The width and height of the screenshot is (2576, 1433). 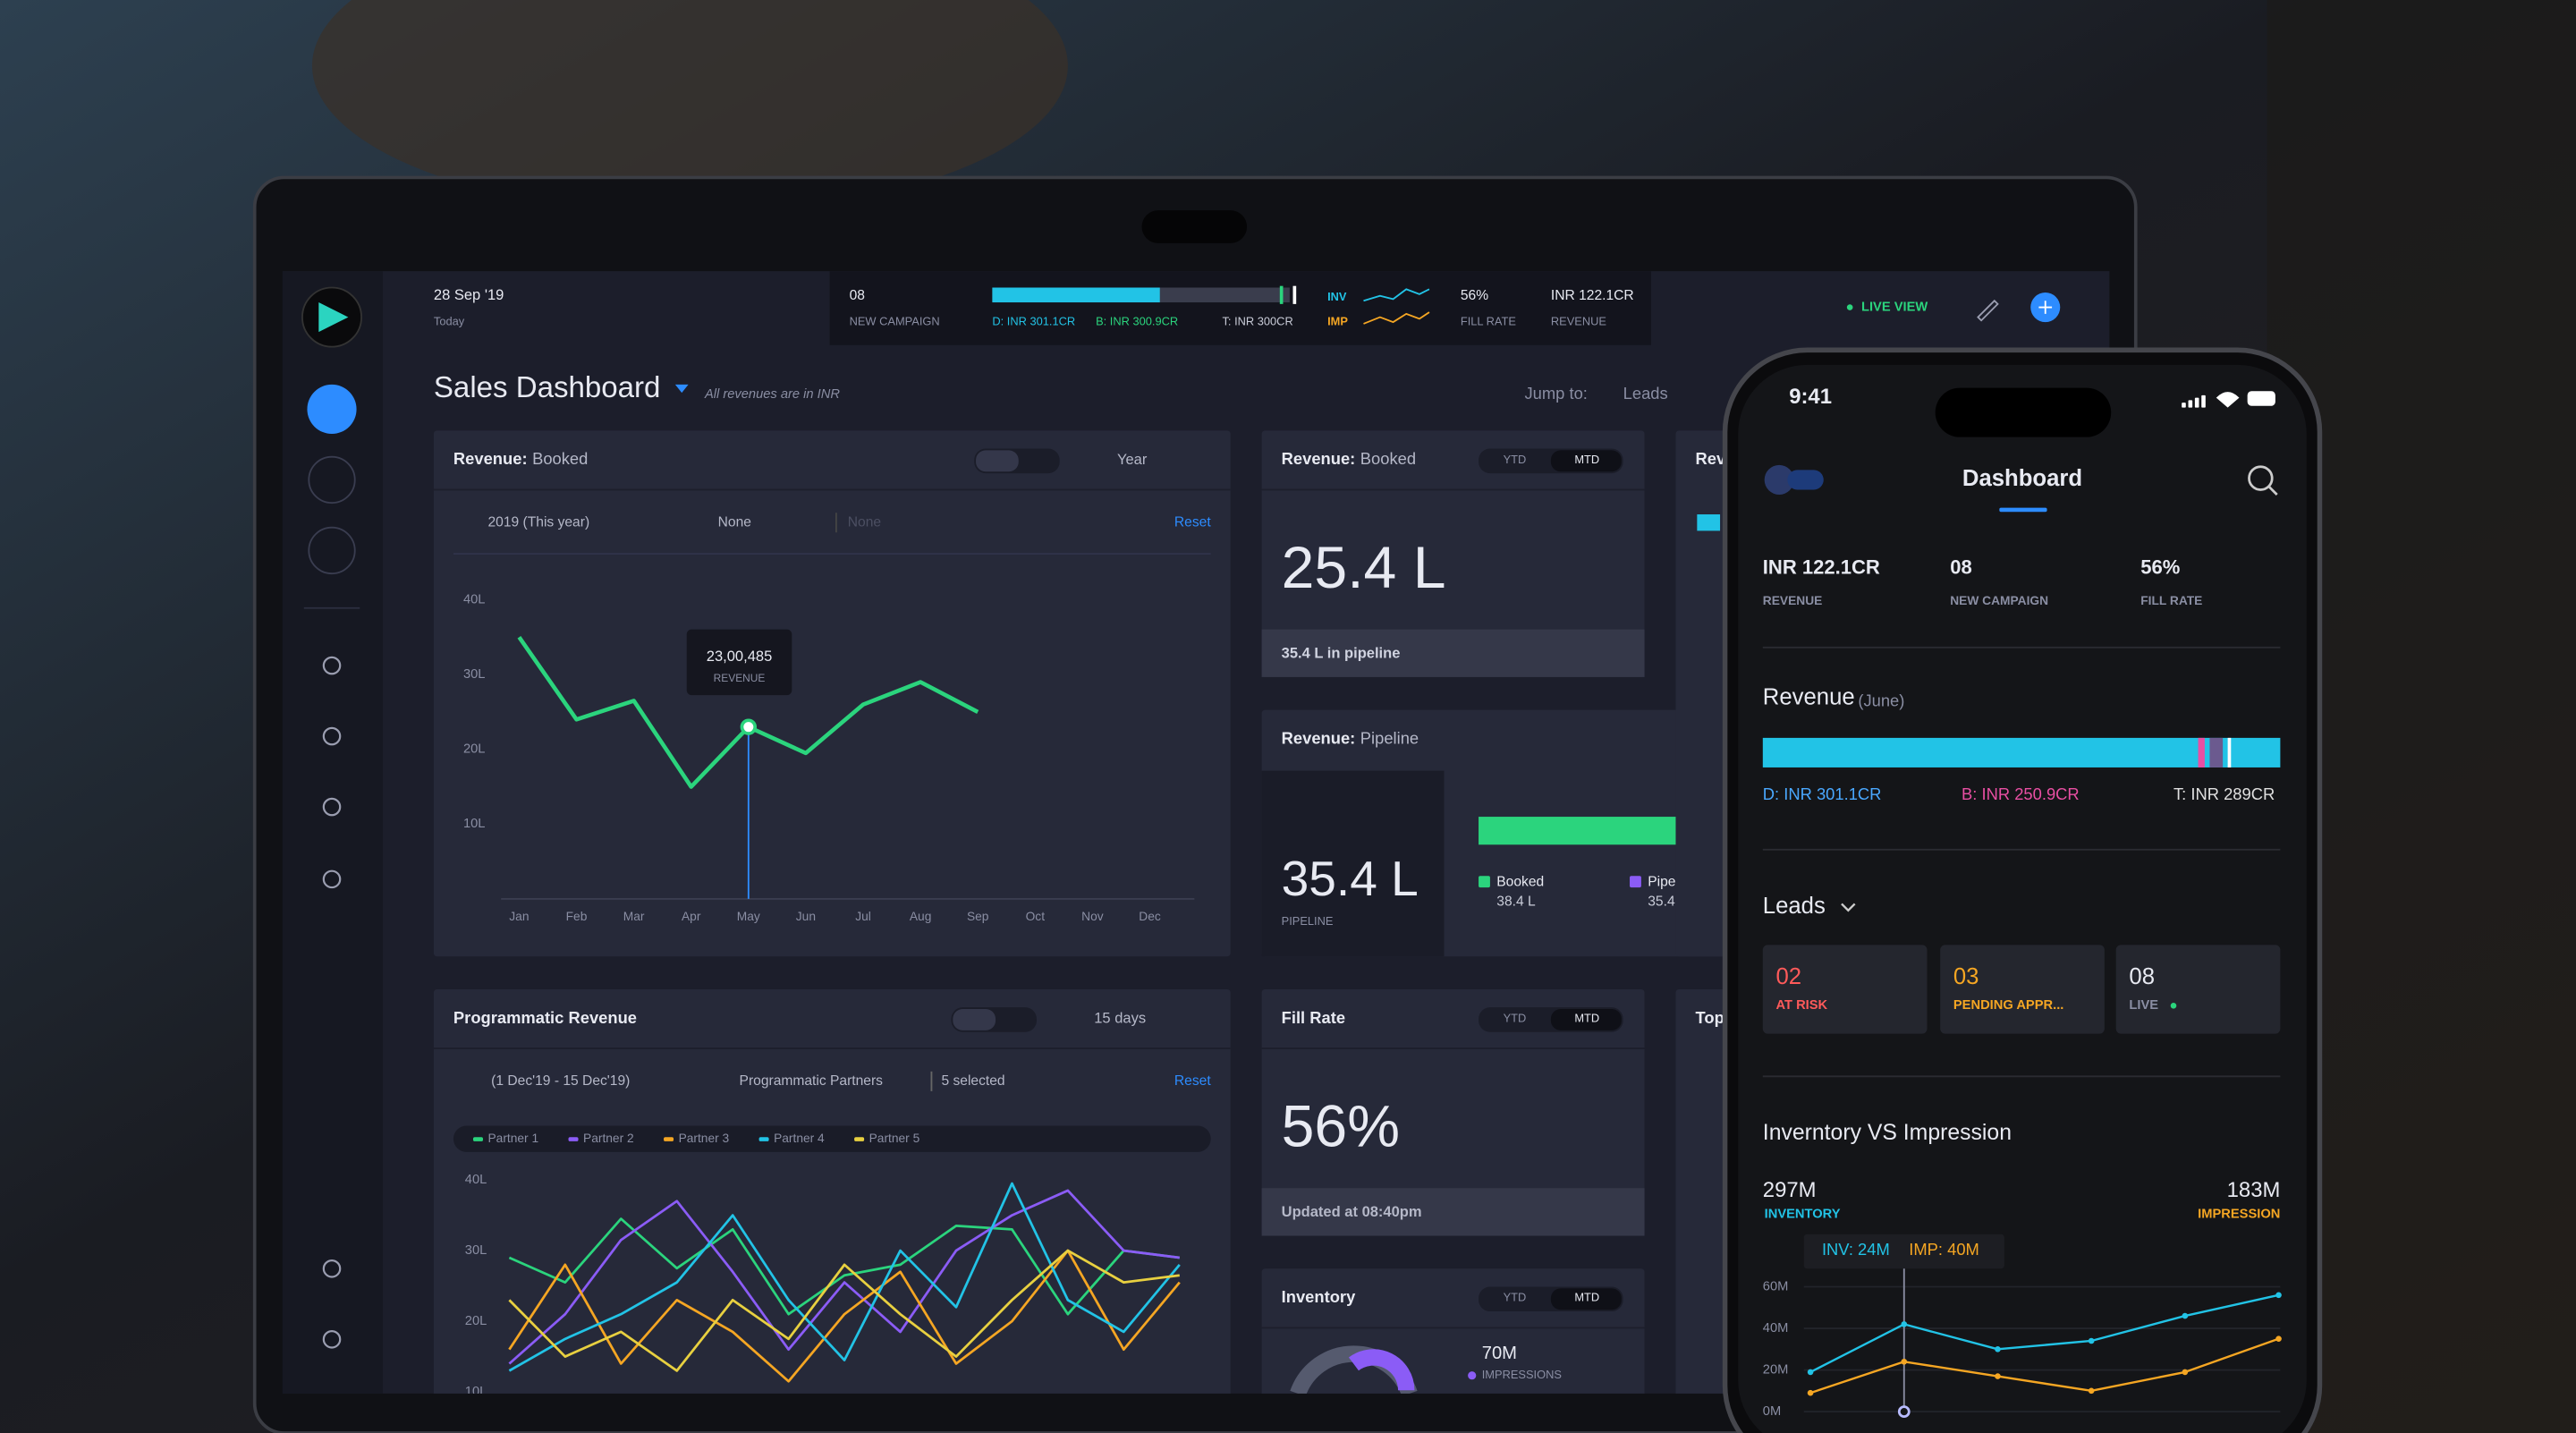 What do you see at coordinates (2023, 510) in the screenshot?
I see `tab-indicator` at bounding box center [2023, 510].